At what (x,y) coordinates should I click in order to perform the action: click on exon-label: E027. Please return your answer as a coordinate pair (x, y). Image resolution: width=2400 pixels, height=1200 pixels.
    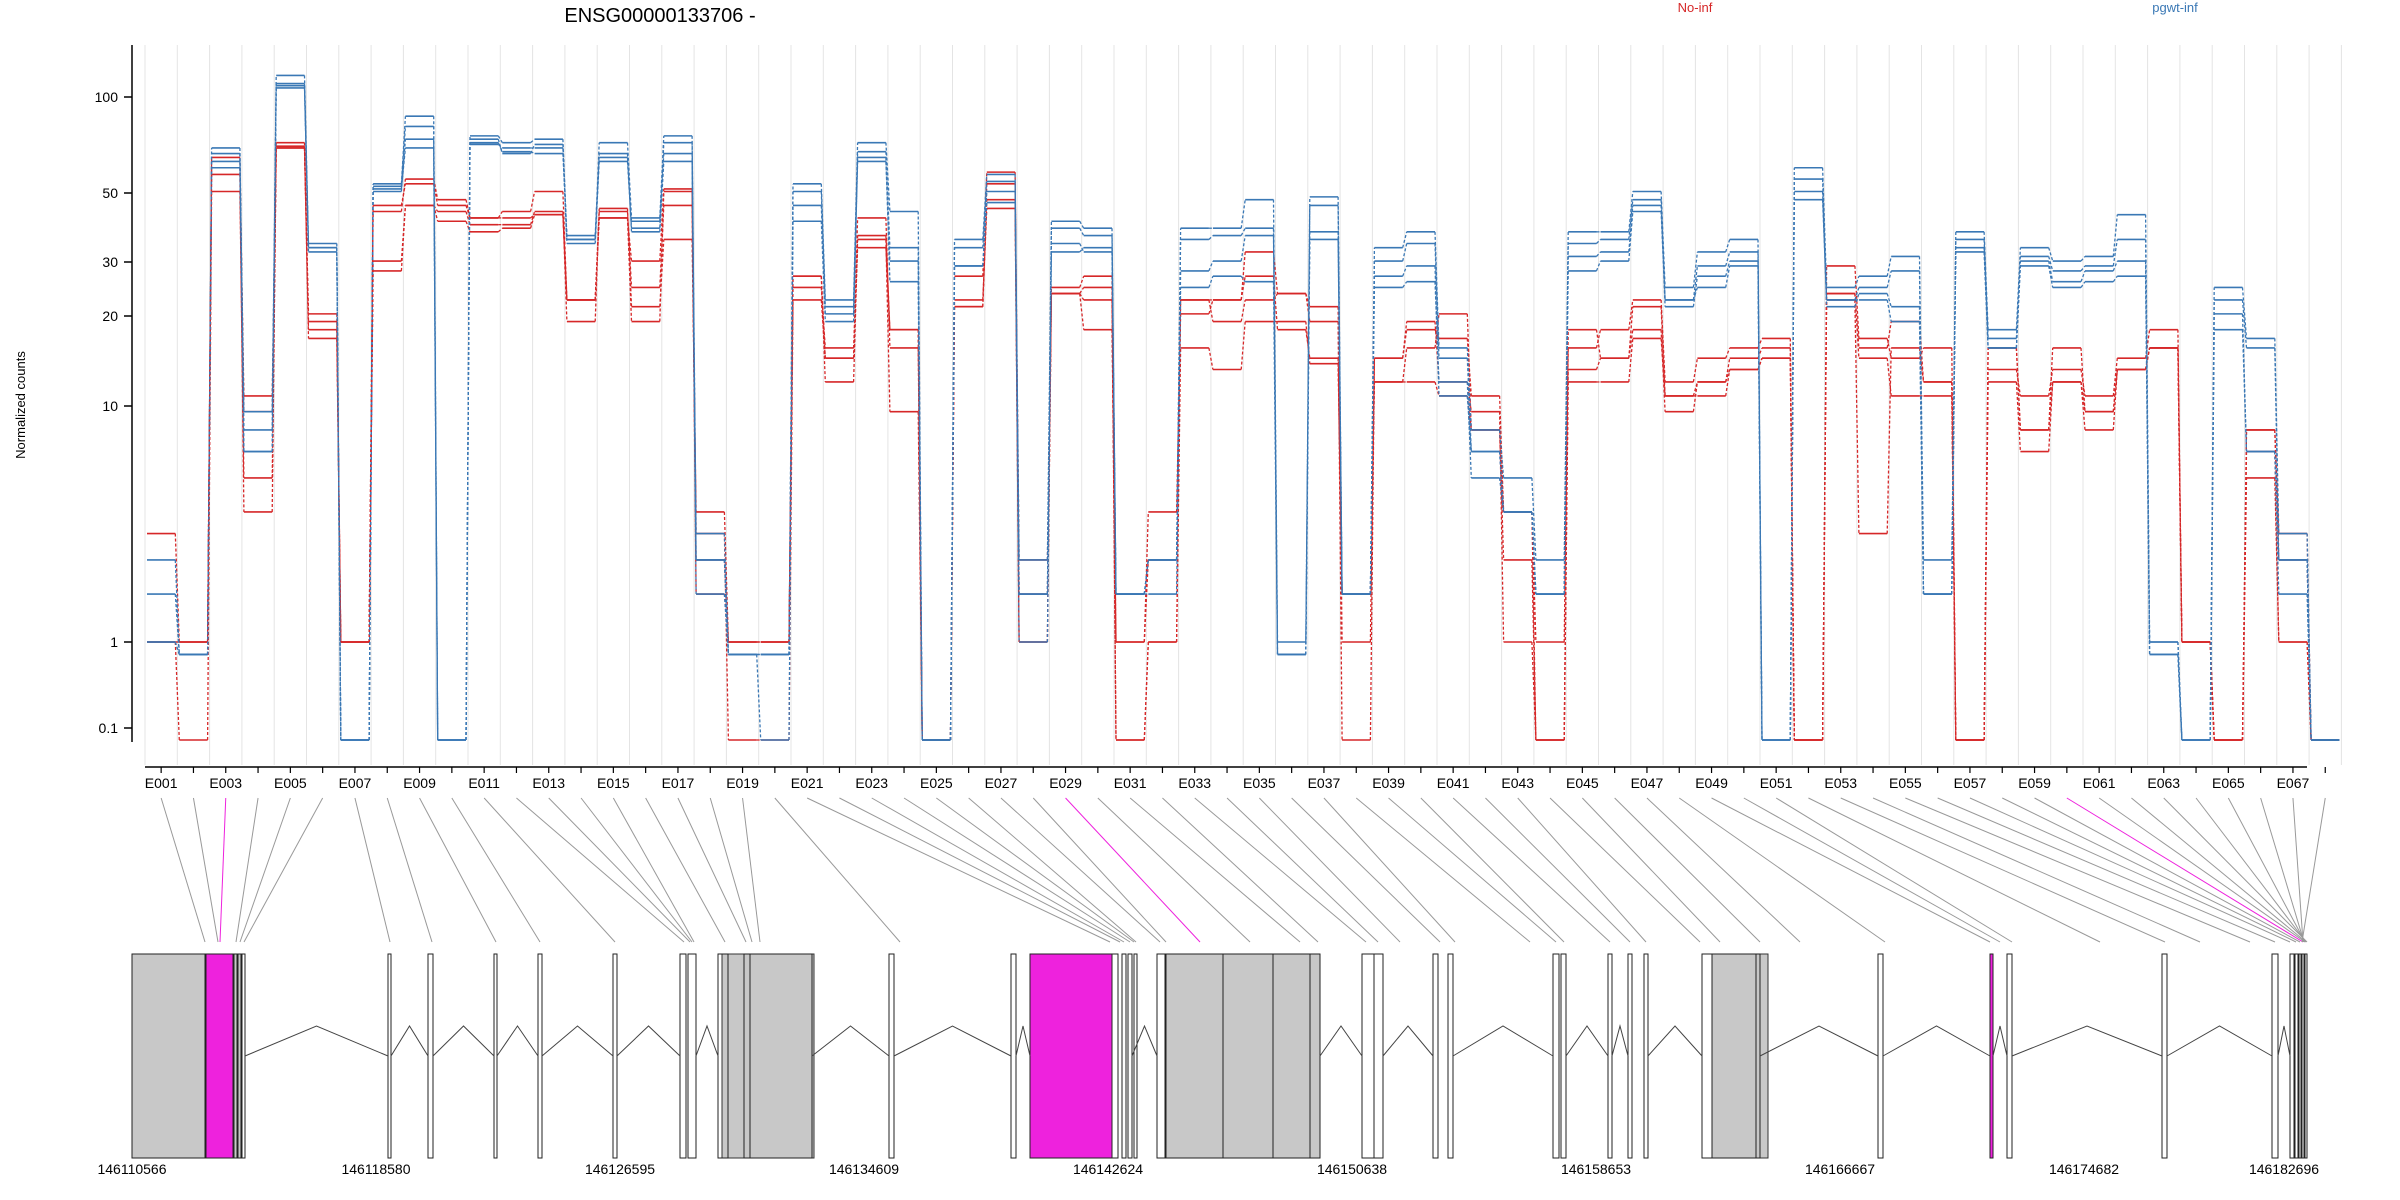
    Looking at the image, I should click on (1001, 783).